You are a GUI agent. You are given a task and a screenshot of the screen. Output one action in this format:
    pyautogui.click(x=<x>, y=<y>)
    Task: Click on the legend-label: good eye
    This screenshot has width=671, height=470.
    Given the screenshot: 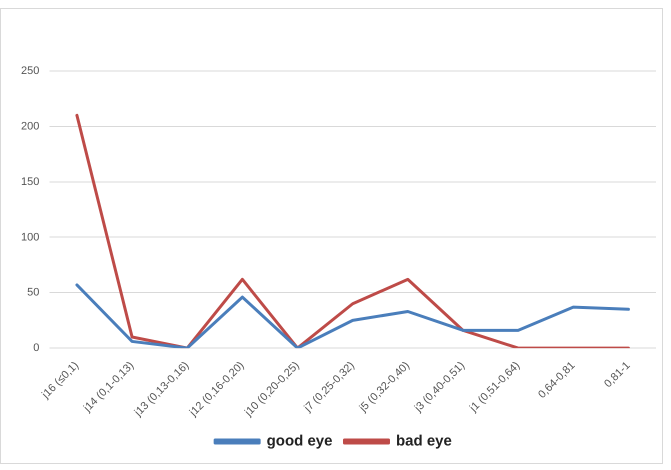 What is the action you would take?
    pyautogui.click(x=299, y=441)
    